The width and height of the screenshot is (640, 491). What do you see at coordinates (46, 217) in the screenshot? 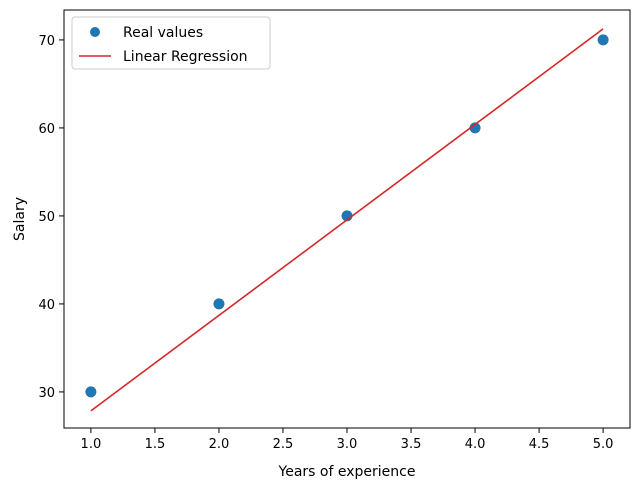
I see `y-tick-label: 50` at bounding box center [46, 217].